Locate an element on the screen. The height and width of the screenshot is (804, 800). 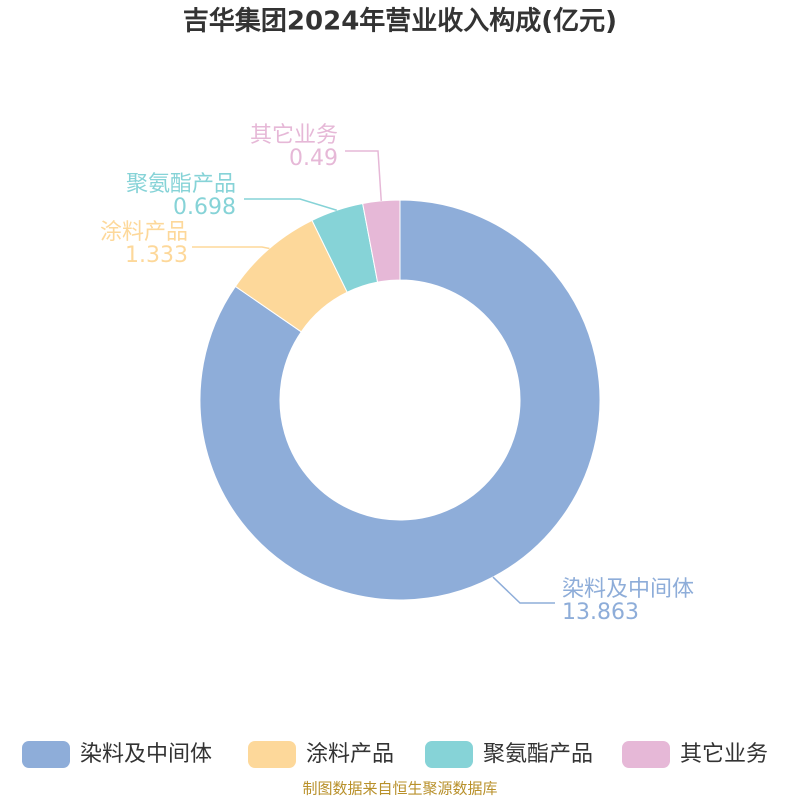
legend-label: 染料及中间体 is located at coordinates (146, 754).